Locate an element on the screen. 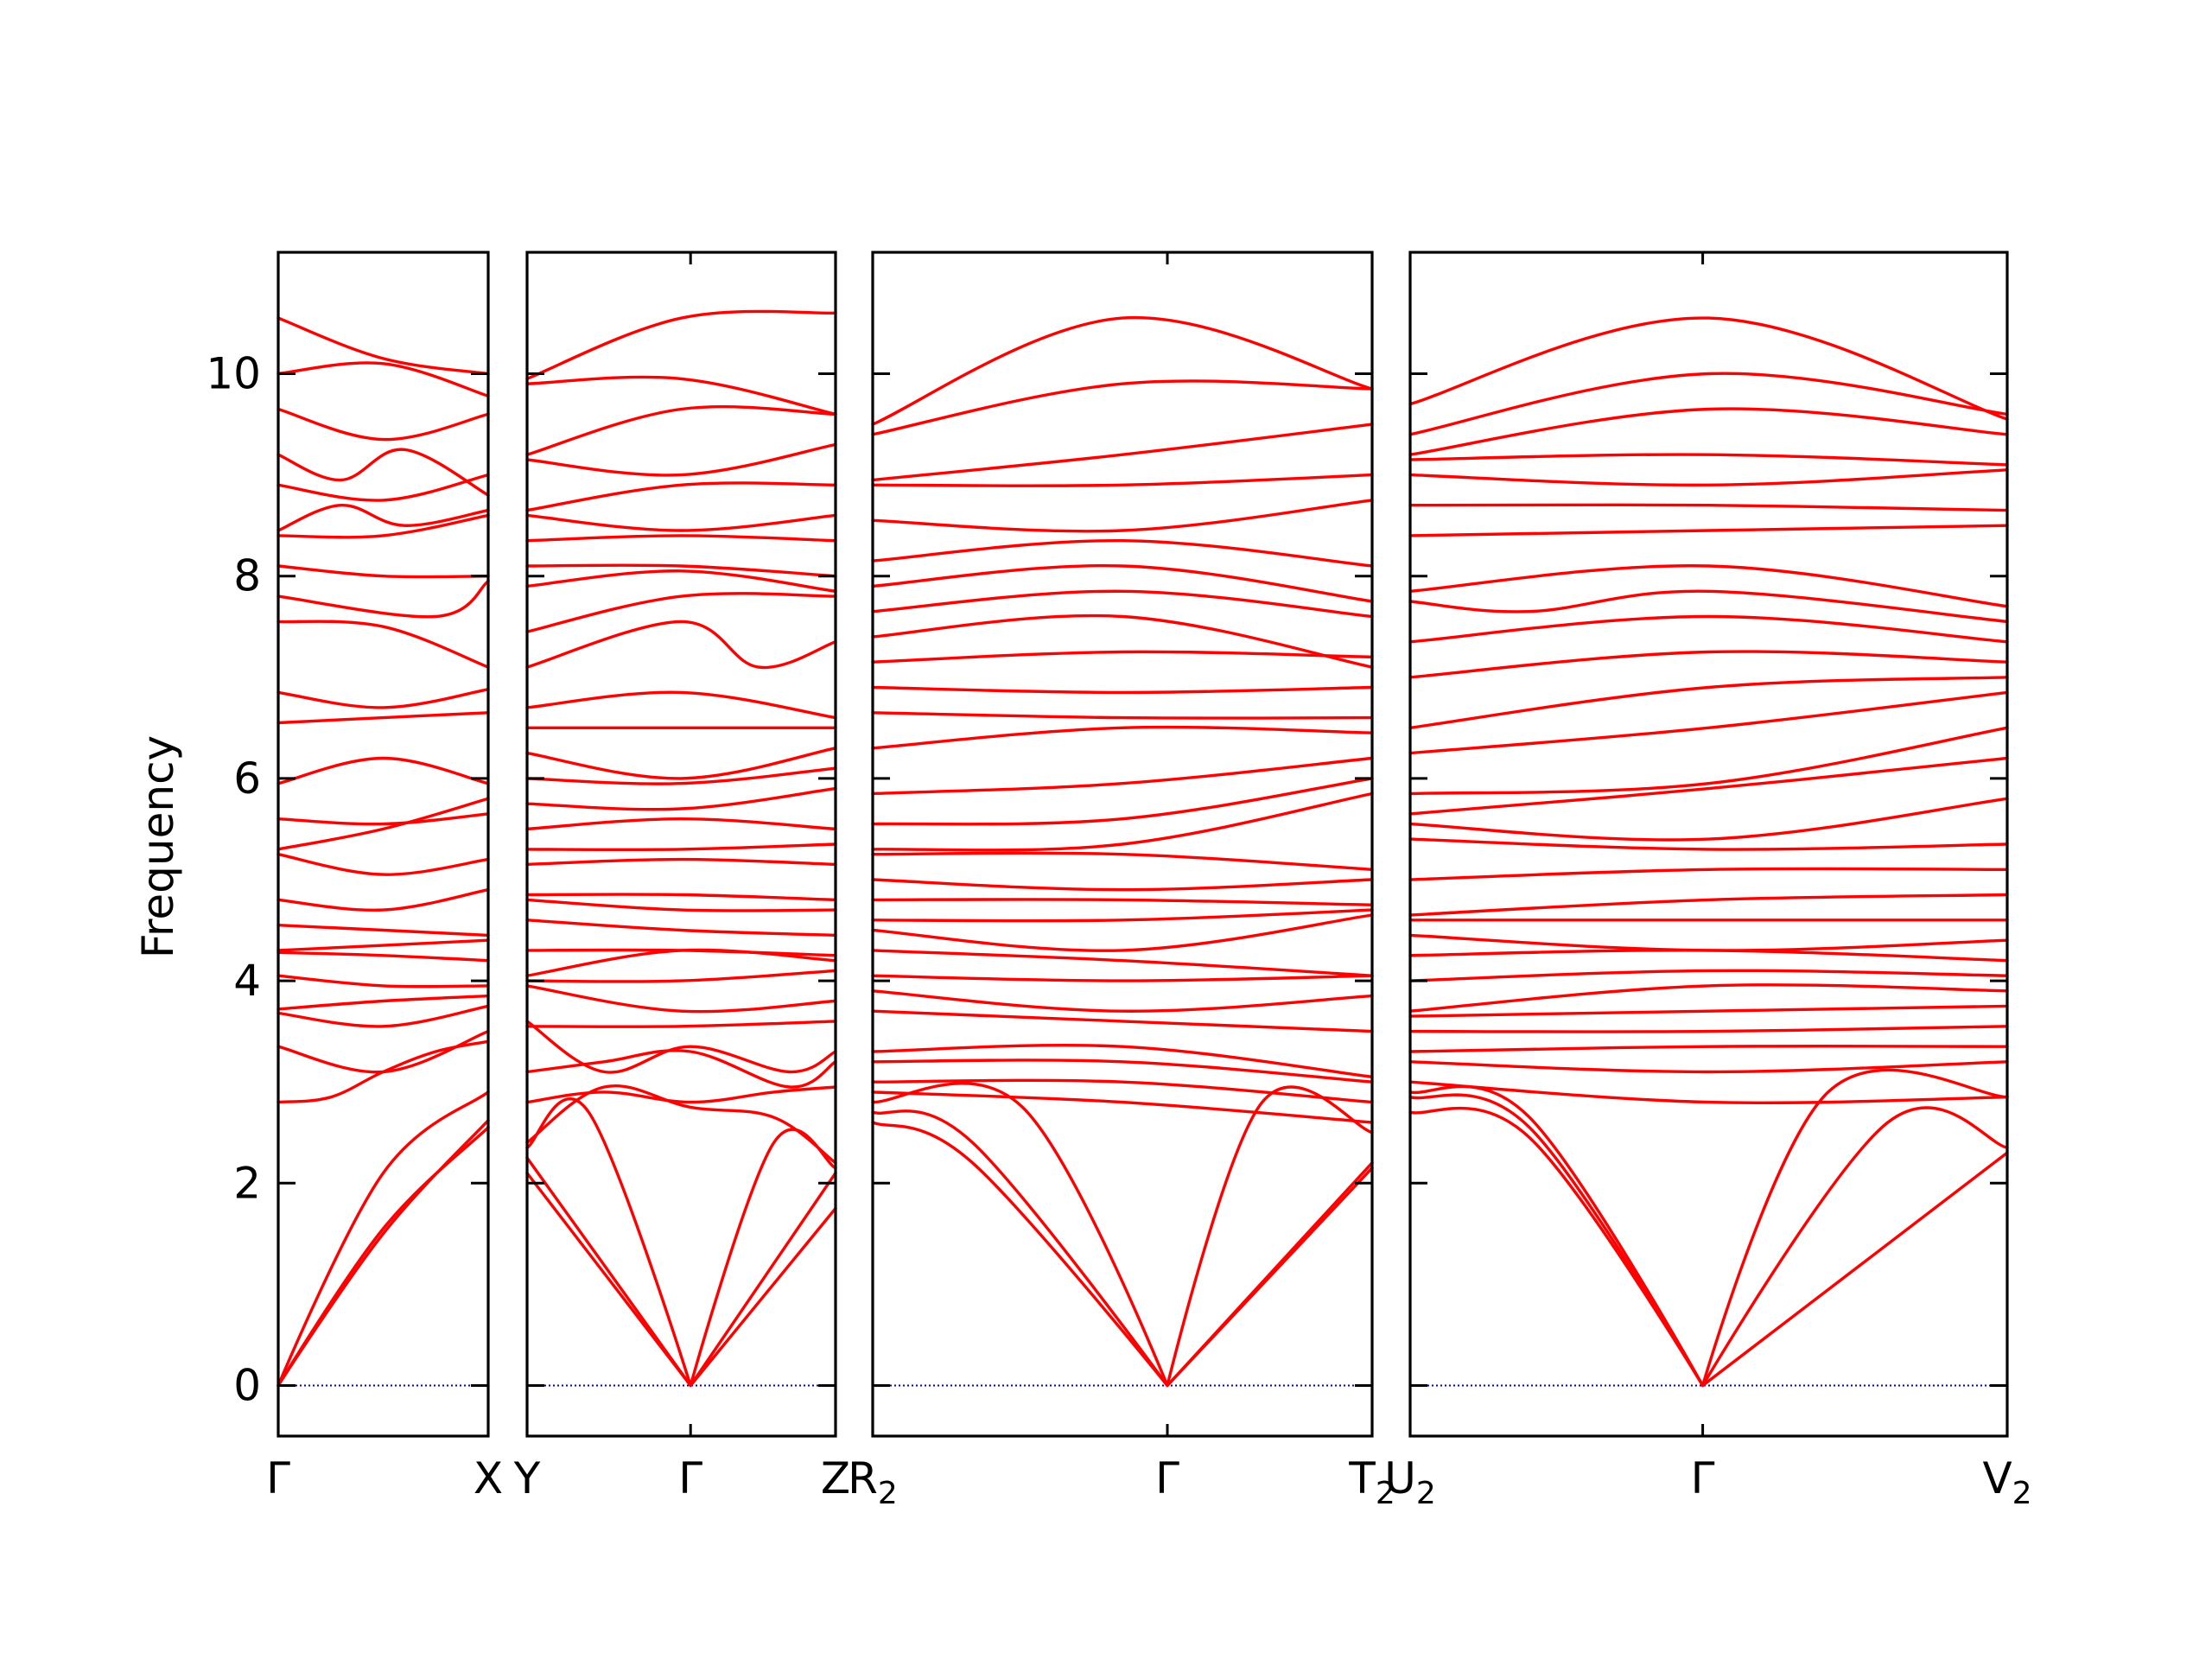 This screenshot has height=1659, width=2212. y-axis-label: Frequency is located at coordinates (158, 846).